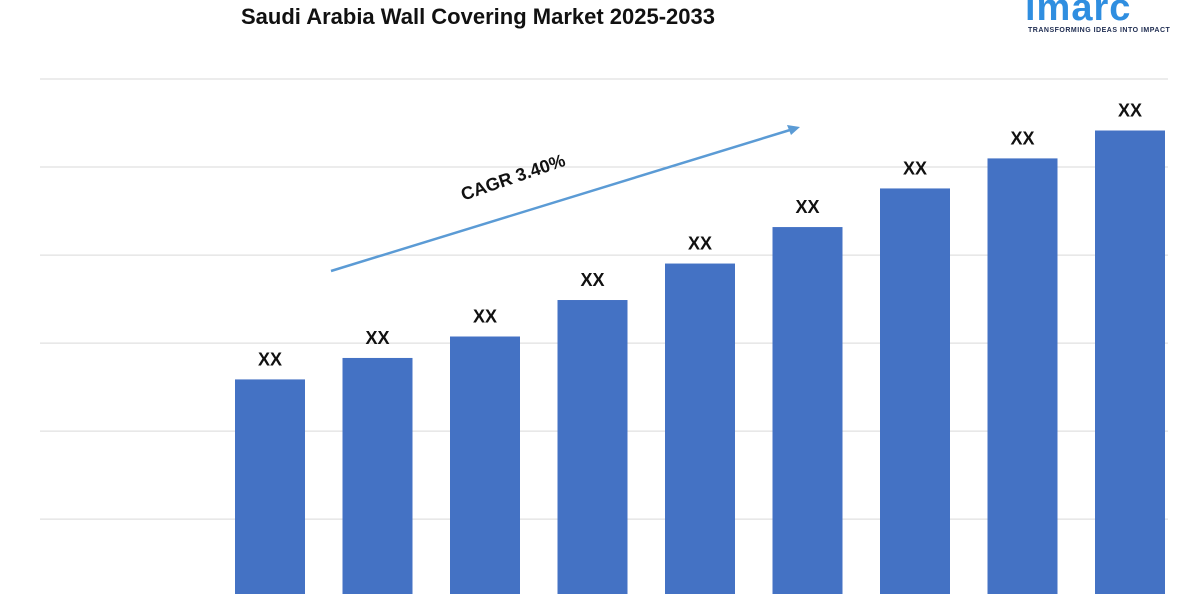 This screenshot has height=600, width=1200. Describe the element at coordinates (1078, 14) in the screenshot. I see `logo-wordmark: imarc` at that location.